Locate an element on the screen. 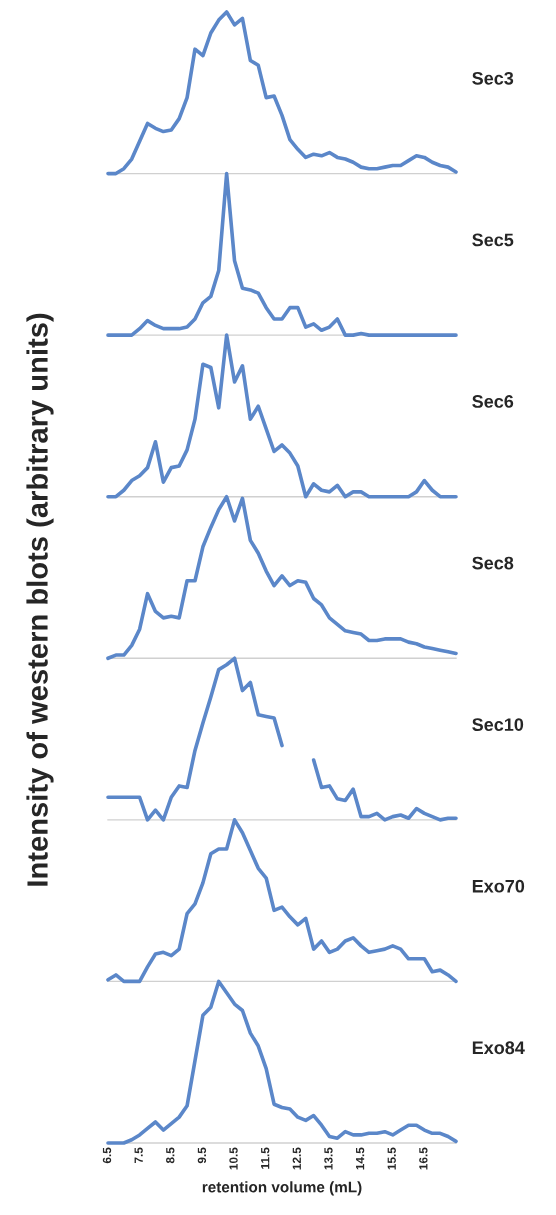 Image resolution: width=556 pixels, height=1215 pixels. x-tick-label: 13.5 is located at coordinates (328, 1158).